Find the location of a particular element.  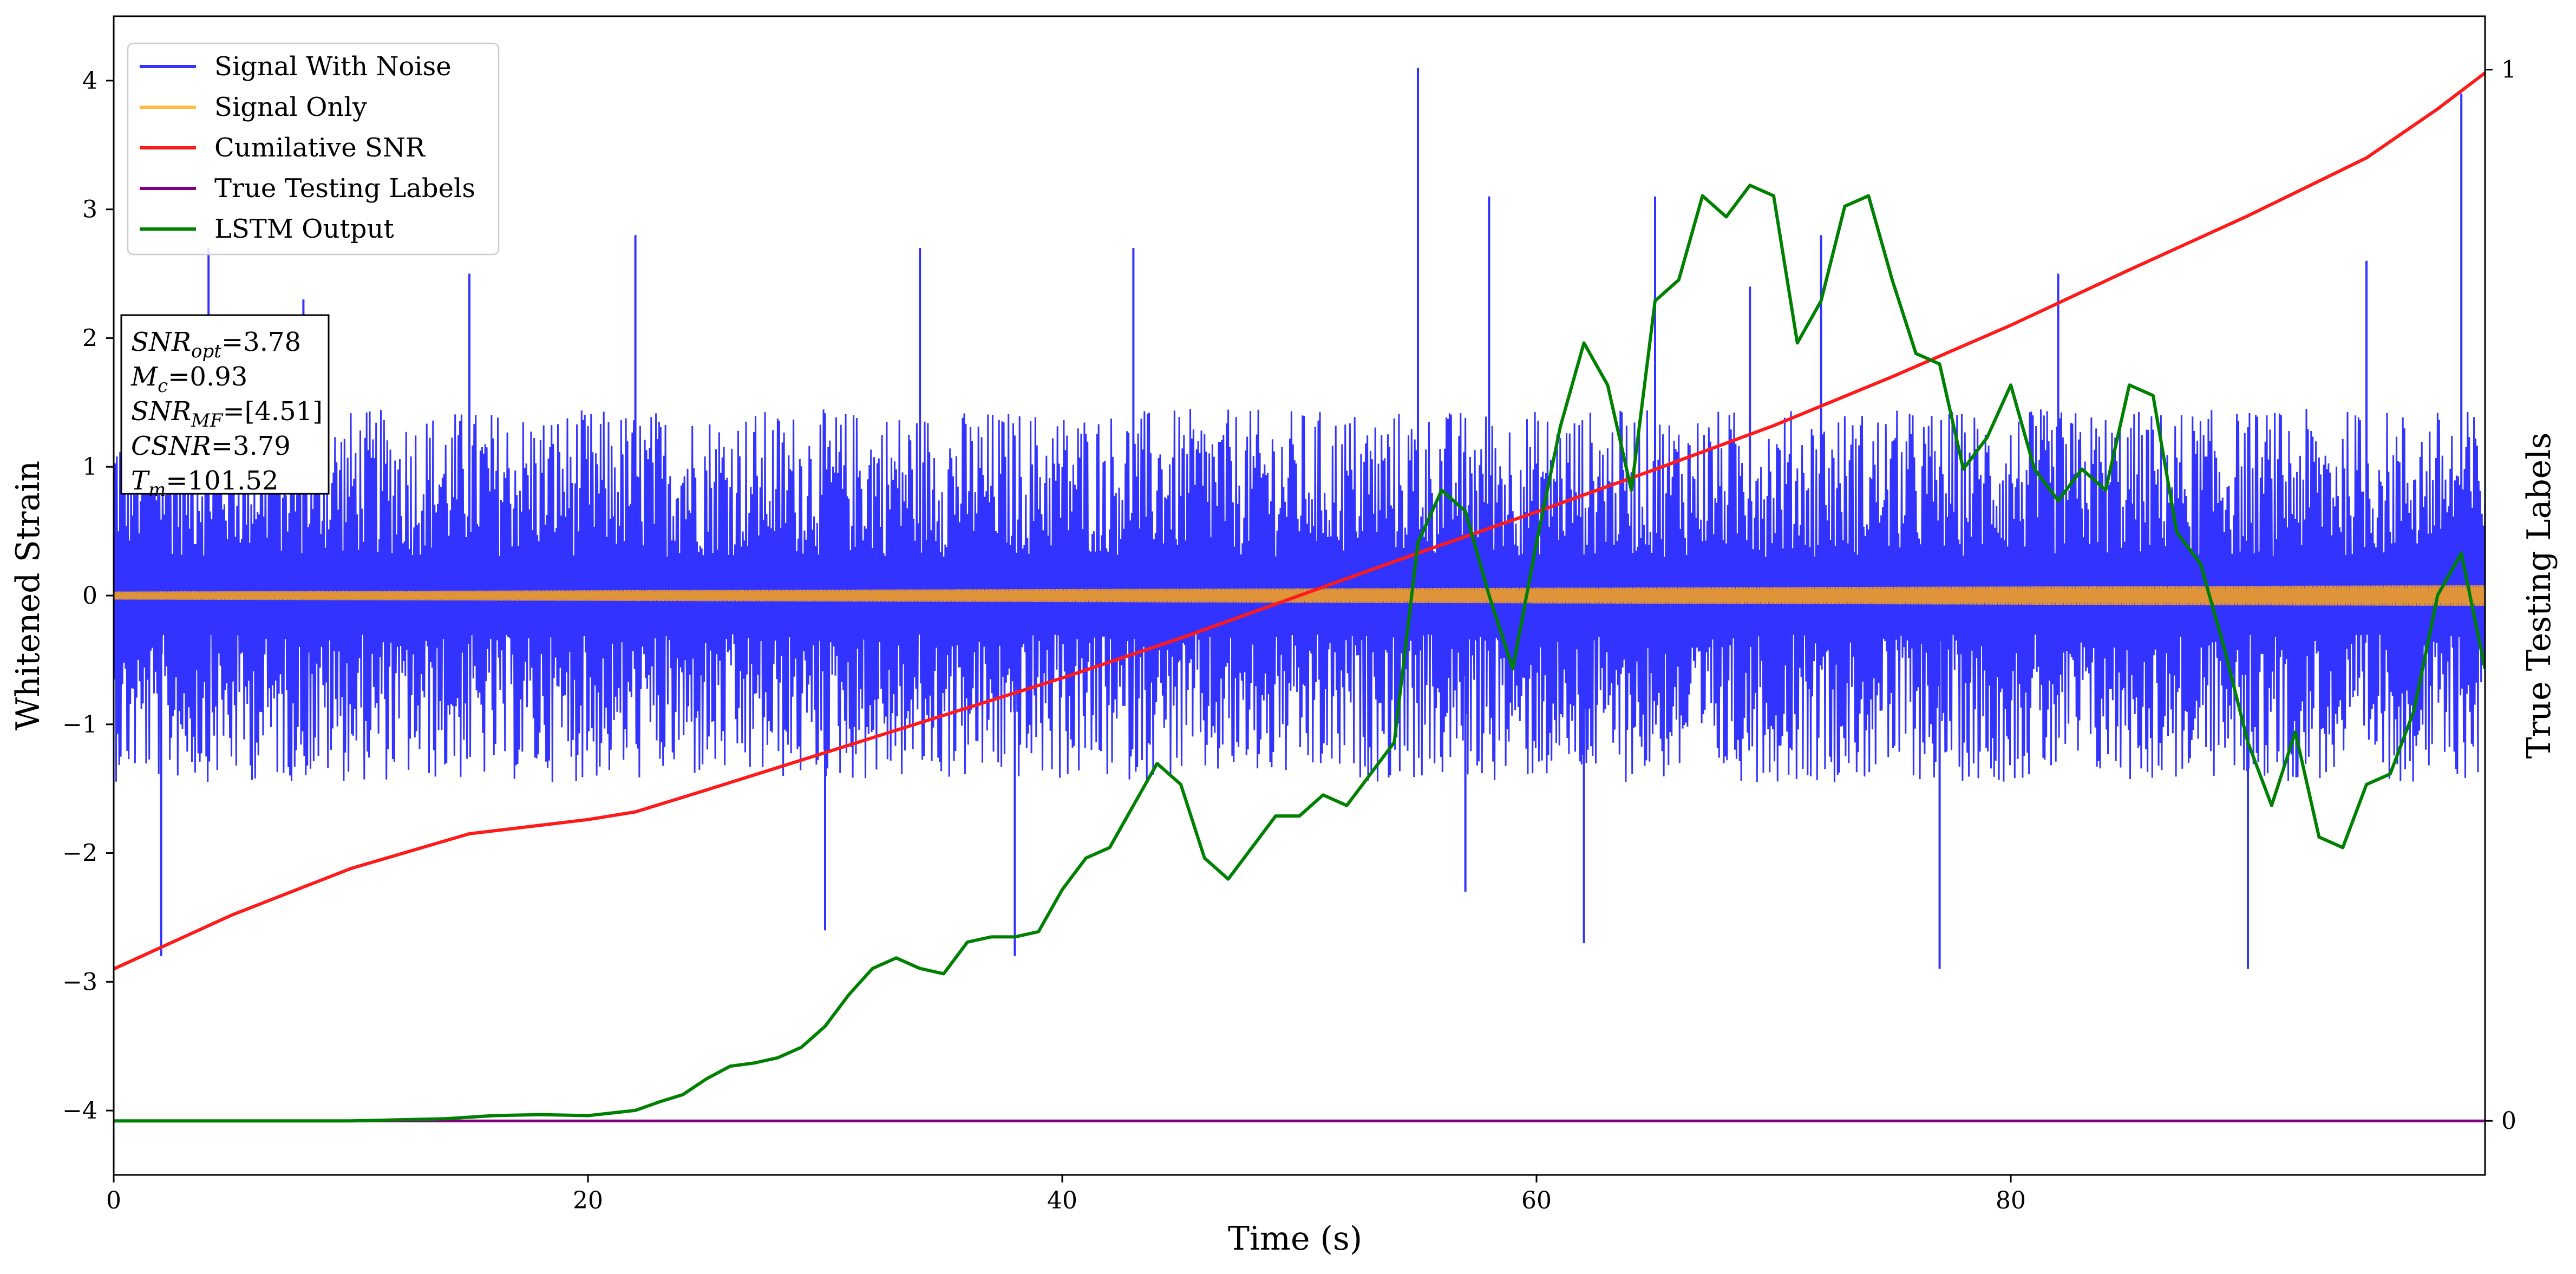

y-tick-label: −3 is located at coordinates (79, 982).